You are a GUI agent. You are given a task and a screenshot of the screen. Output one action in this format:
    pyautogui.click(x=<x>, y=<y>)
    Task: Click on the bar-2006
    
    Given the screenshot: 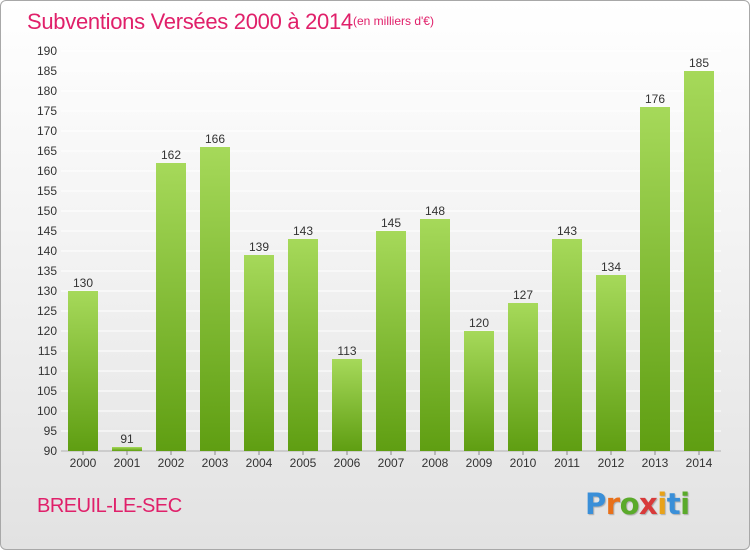 What is the action you would take?
    pyautogui.click(x=347, y=405)
    